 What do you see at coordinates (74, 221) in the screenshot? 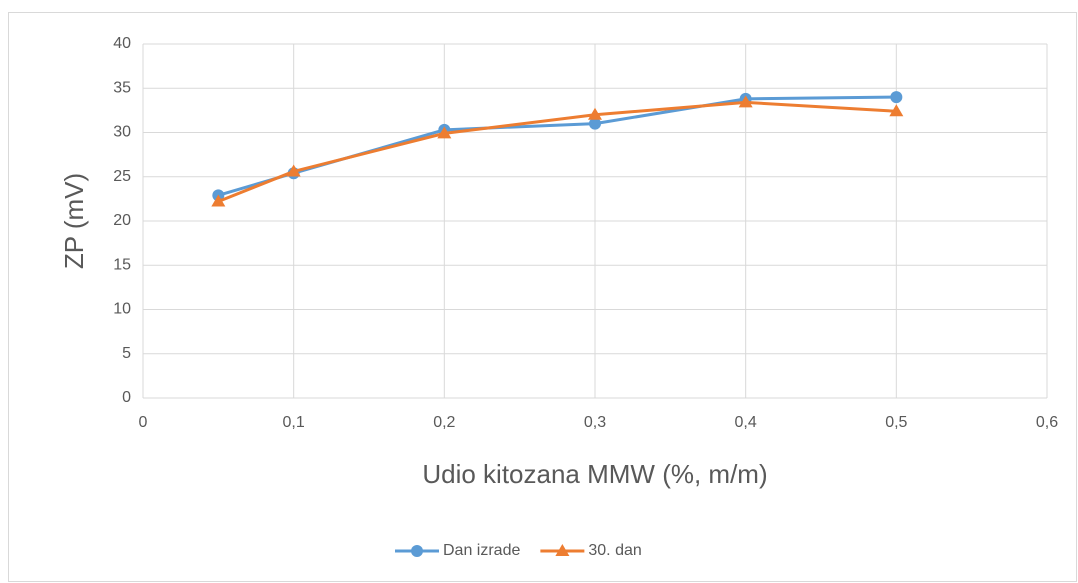
I see `y-axis-title: ZP (mV)` at bounding box center [74, 221].